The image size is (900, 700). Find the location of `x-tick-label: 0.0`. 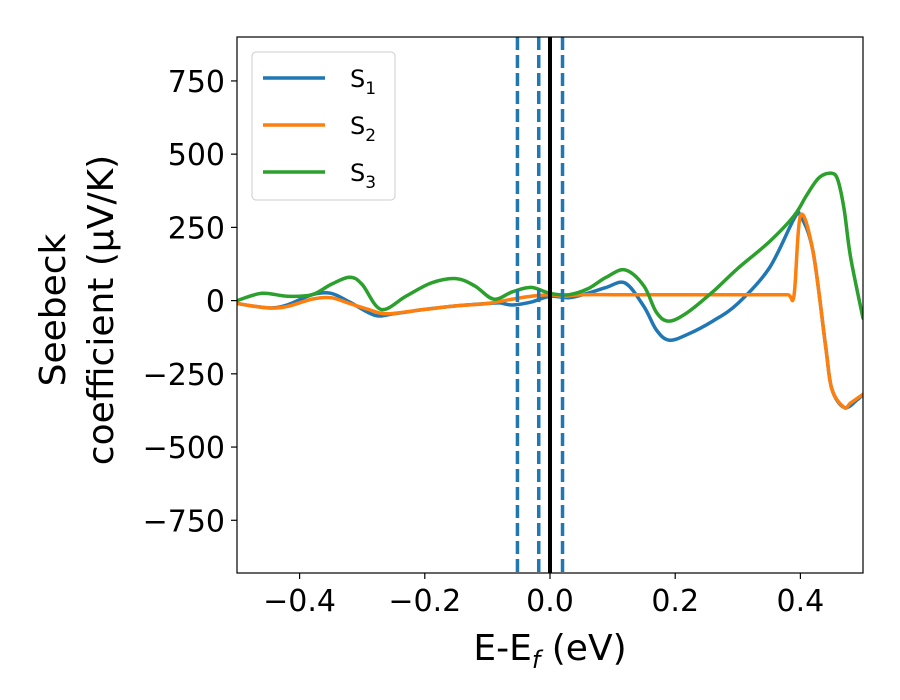

x-tick-label: 0.0 is located at coordinates (550, 601).